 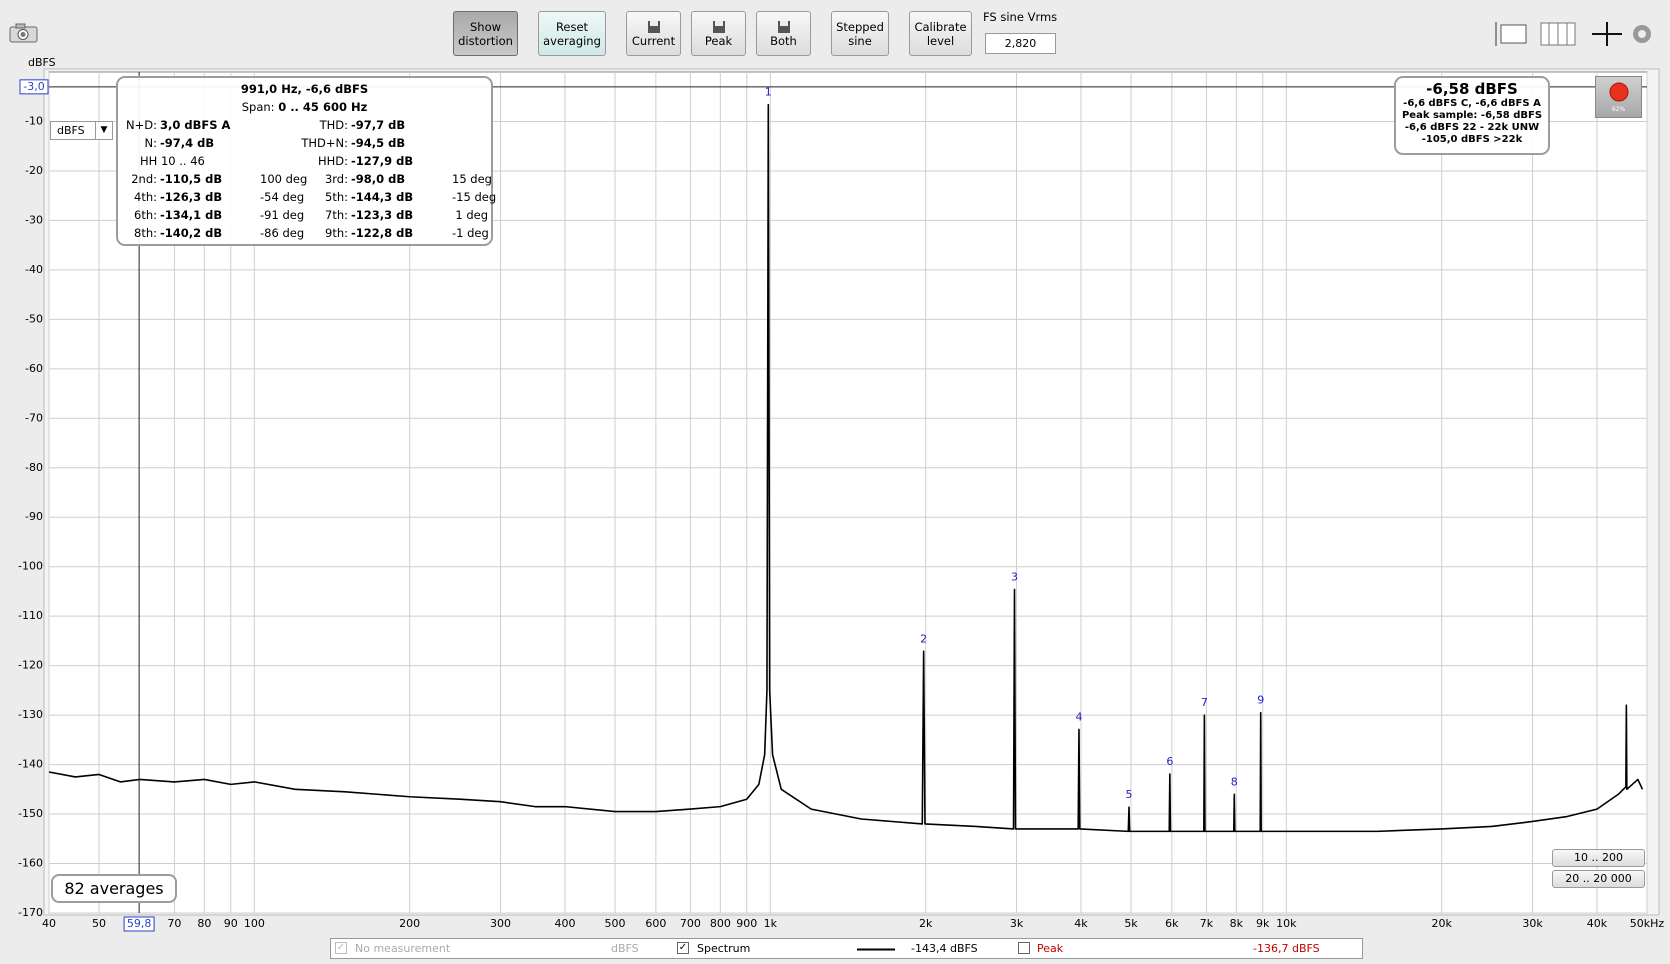 I want to click on span-value: 0 .. 45 600 Hz, so click(x=323, y=107).